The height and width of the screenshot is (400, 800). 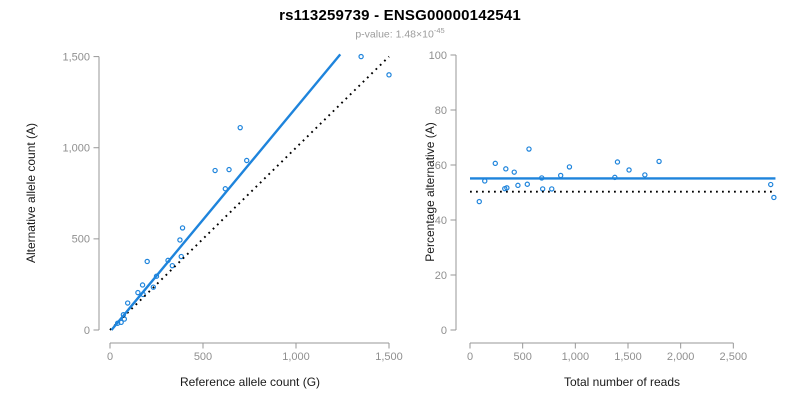 I want to click on right-x-tick-label: 1,000, so click(x=576, y=357).